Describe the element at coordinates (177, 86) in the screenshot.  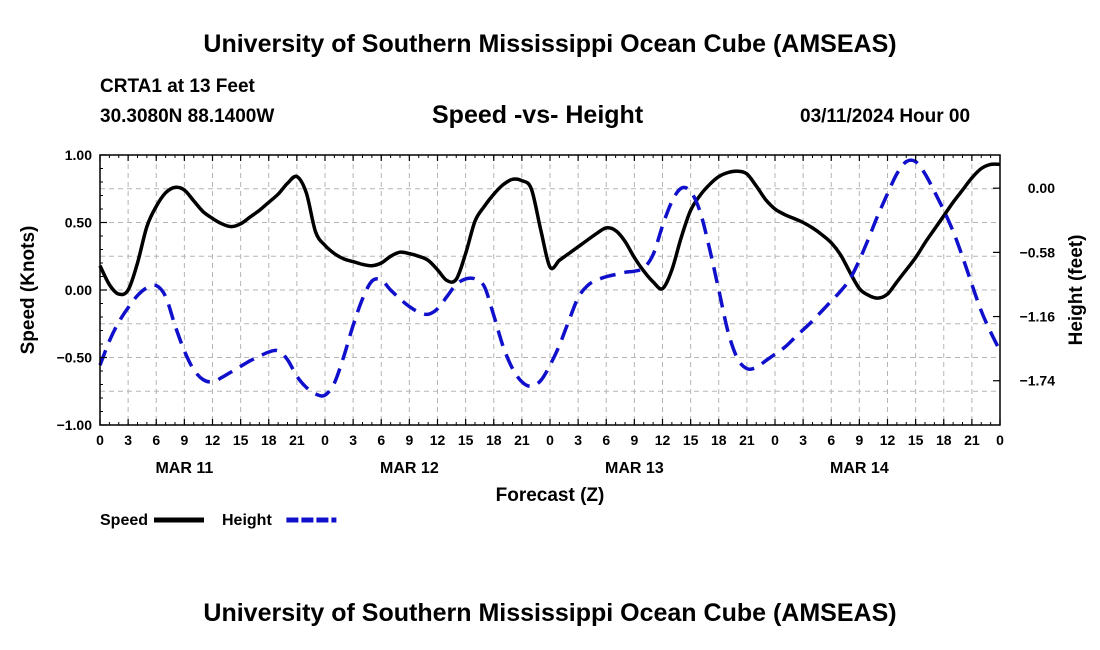
I see `station-label: CRTA1 at 13 Feet` at that location.